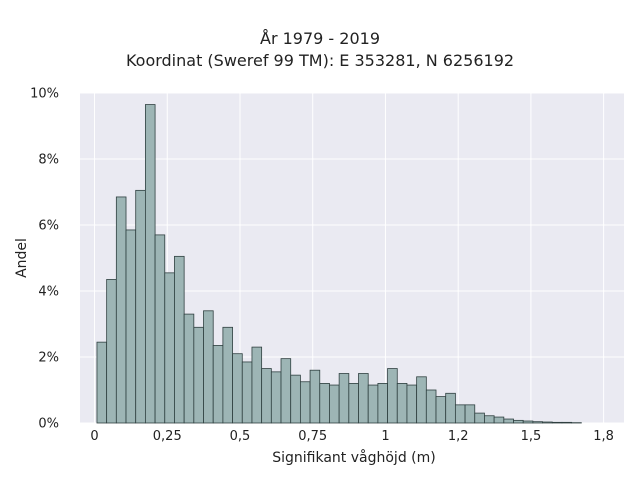 The image size is (640, 480). Describe the element at coordinates (603, 436) in the screenshot. I see `x-tick-label: 1,8` at that location.